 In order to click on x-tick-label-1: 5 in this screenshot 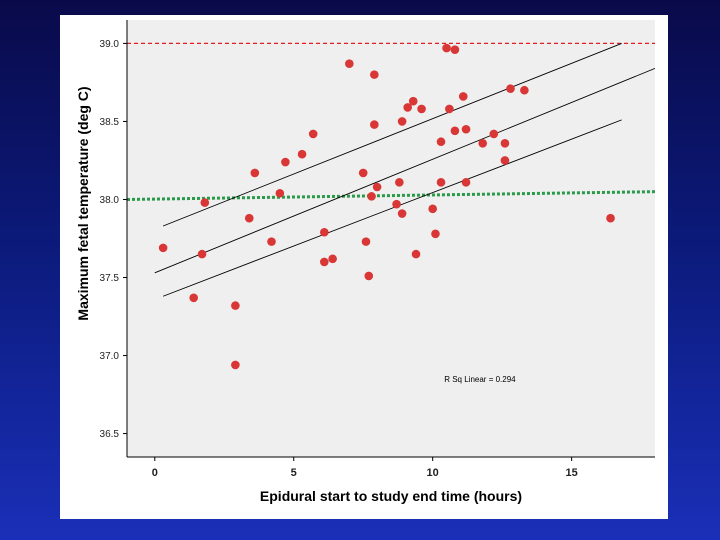, I will do `click(294, 473)`.